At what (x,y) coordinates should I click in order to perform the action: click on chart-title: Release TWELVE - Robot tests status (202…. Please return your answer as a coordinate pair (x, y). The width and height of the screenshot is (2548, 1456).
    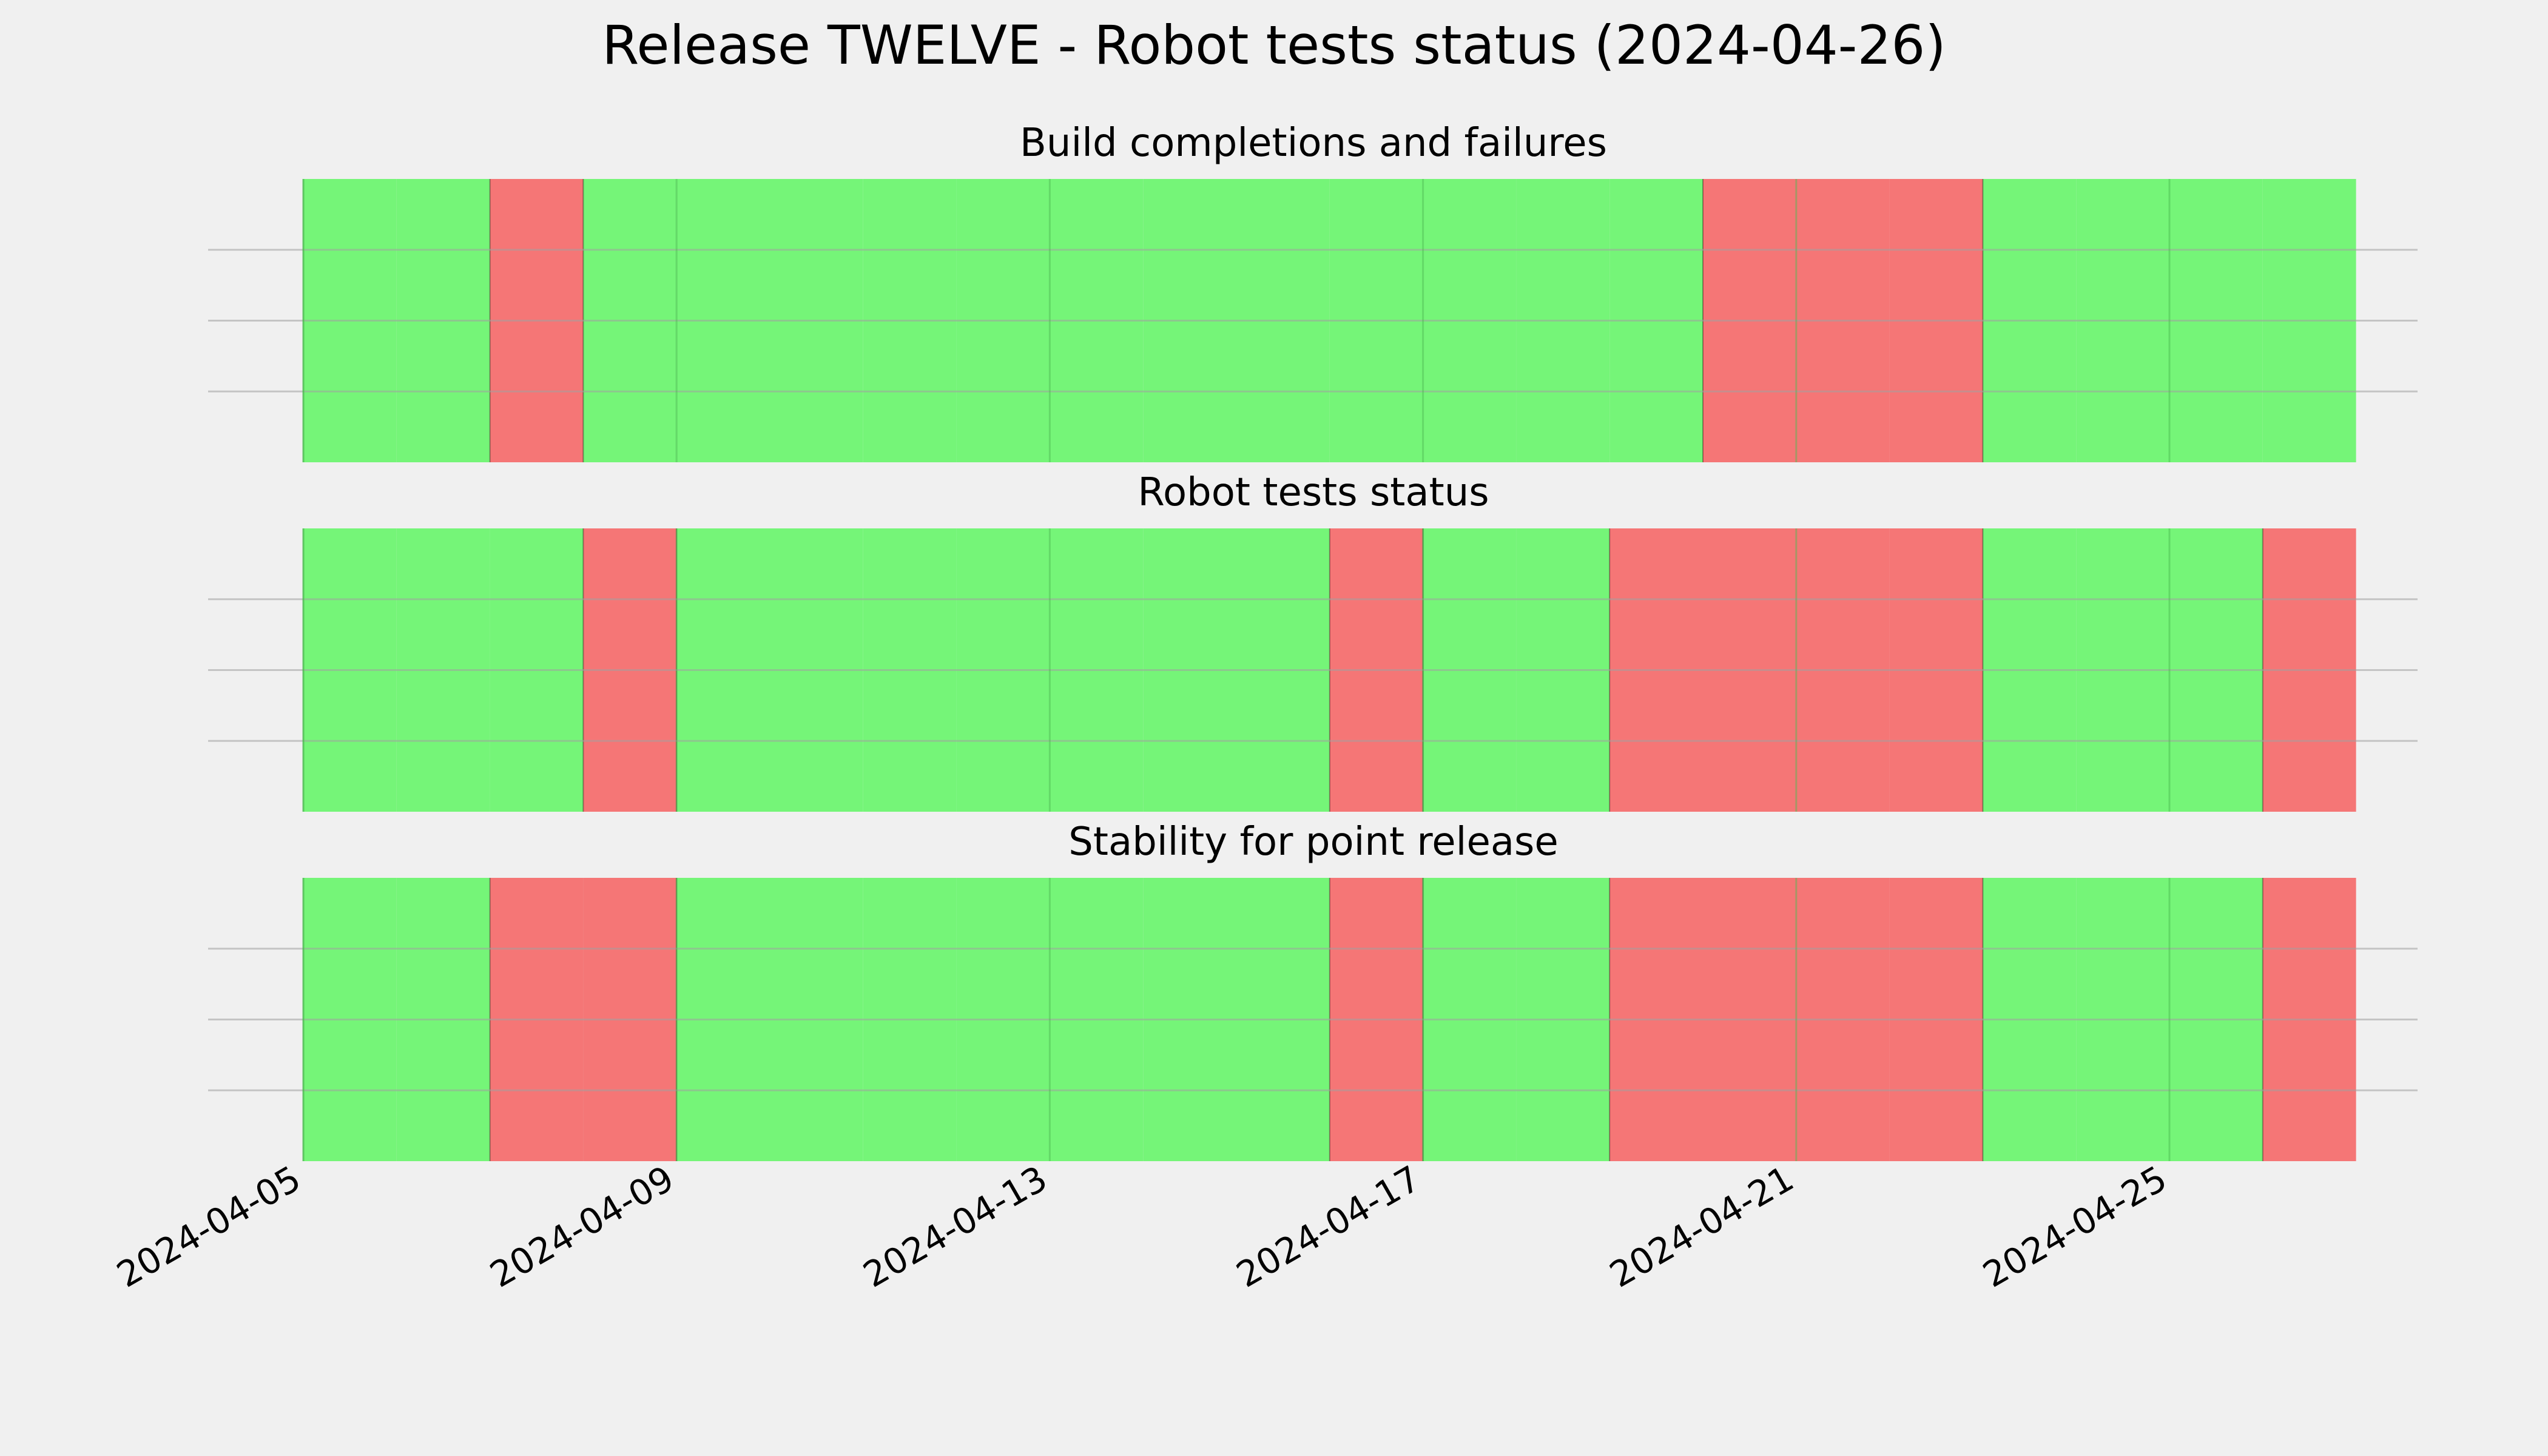
    Looking at the image, I should click on (1274, 45).